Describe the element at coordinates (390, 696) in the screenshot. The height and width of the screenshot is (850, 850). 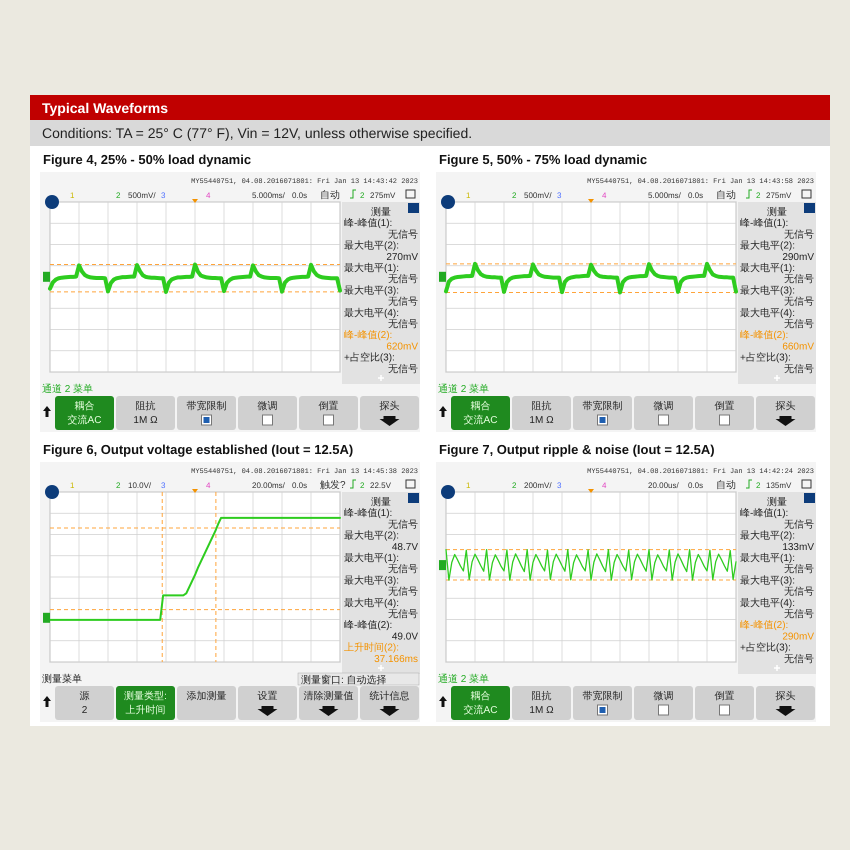
I see `text: 统计信息` at that location.